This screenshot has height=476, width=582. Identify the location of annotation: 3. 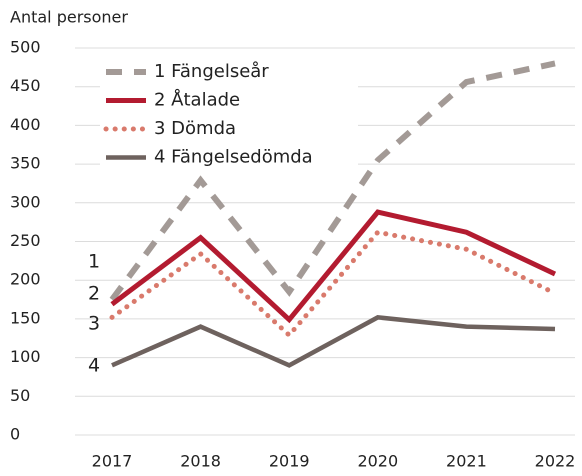
(94, 324).